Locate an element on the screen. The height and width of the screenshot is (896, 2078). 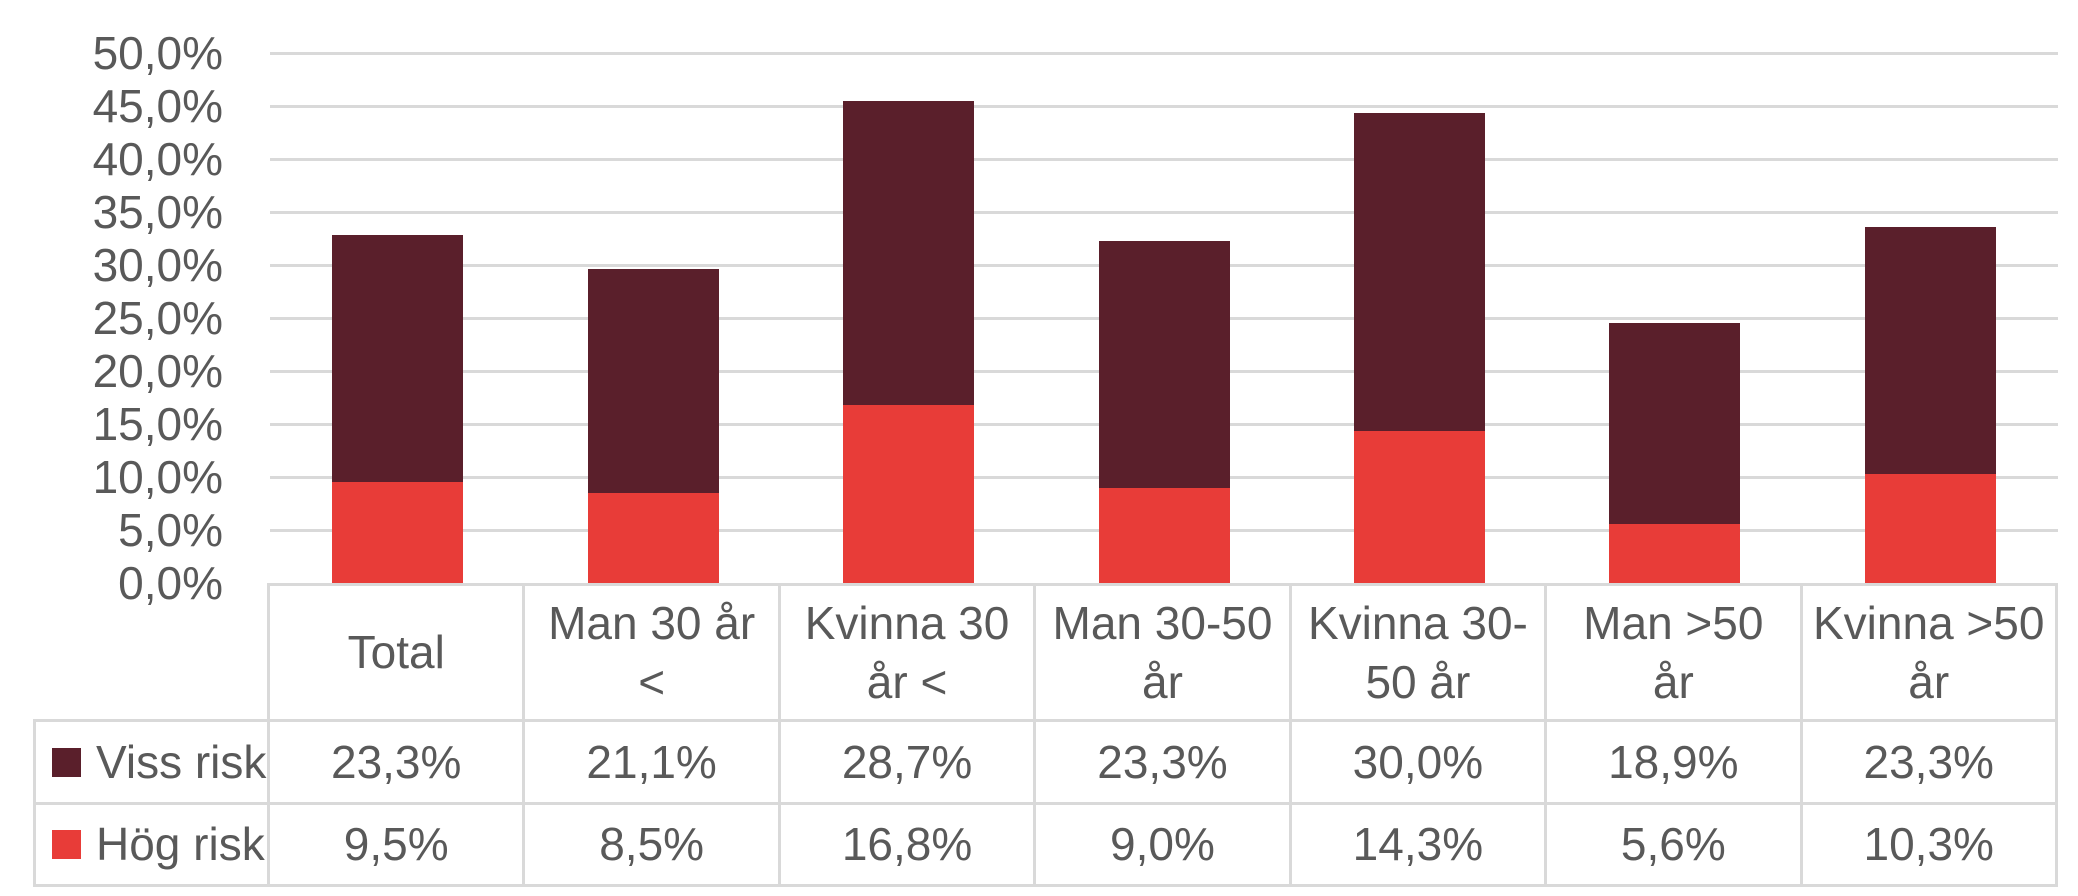
hog-risk-legend-swatch is located at coordinates (66, 844).